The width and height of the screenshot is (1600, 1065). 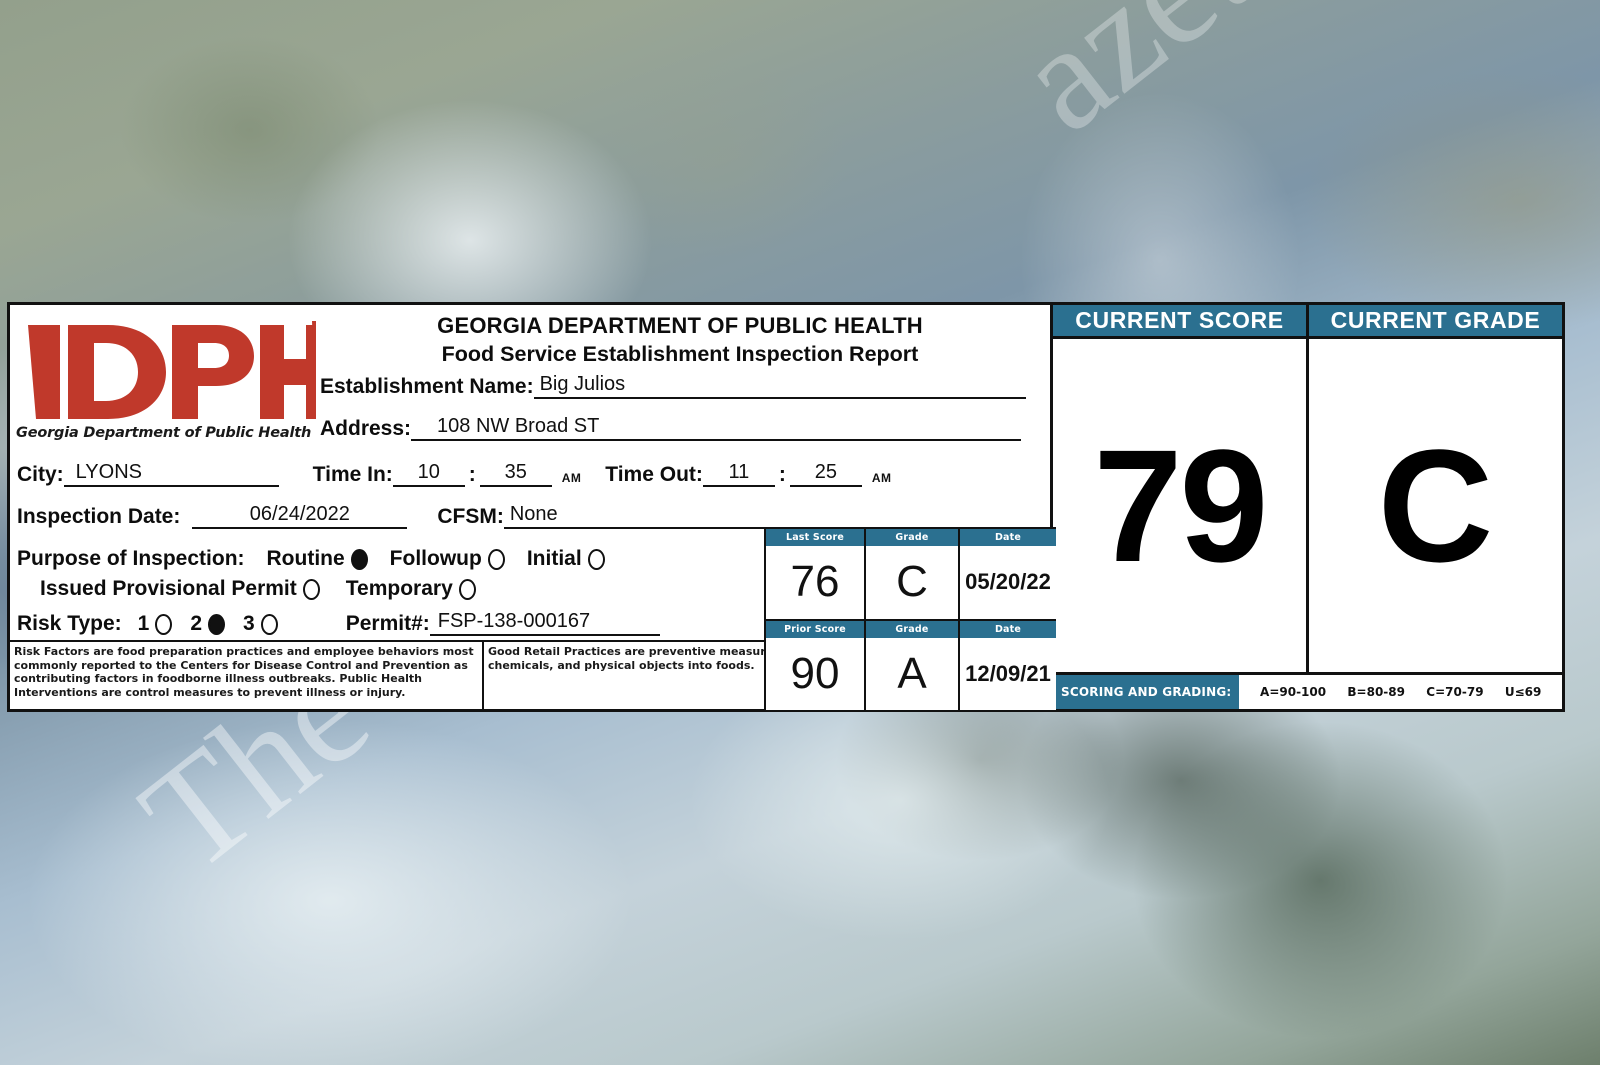 What do you see at coordinates (1376, 692) in the screenshot?
I see `scoring-range-b: B=80-89` at bounding box center [1376, 692].